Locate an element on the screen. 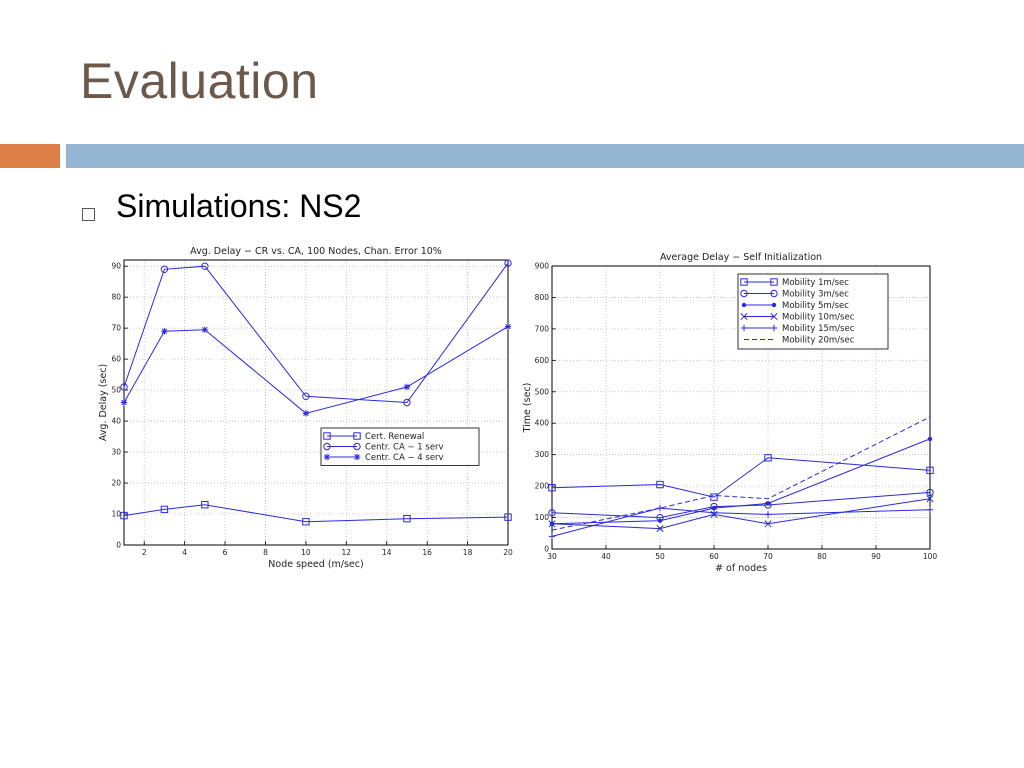 Image resolution: width=1024 pixels, height=768 pixels. x-tick-label: 90 is located at coordinates (876, 556).